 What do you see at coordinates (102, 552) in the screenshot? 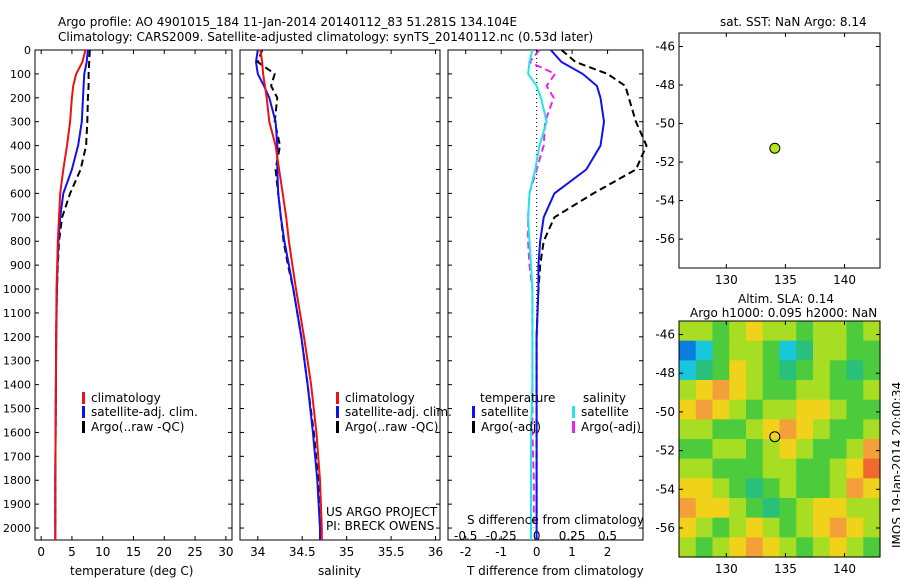
I see `x-tick-label: 10` at bounding box center [102, 552].